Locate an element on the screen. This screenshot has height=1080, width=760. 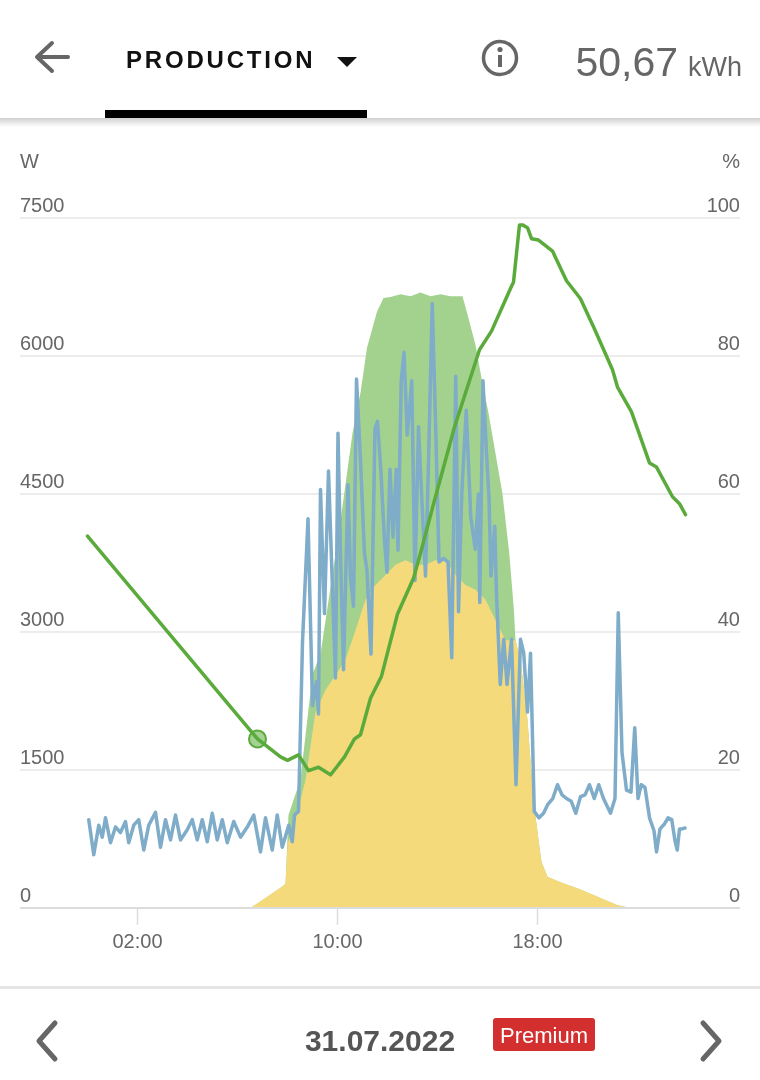
y2-tick-label: 100 is located at coordinates (723, 205).